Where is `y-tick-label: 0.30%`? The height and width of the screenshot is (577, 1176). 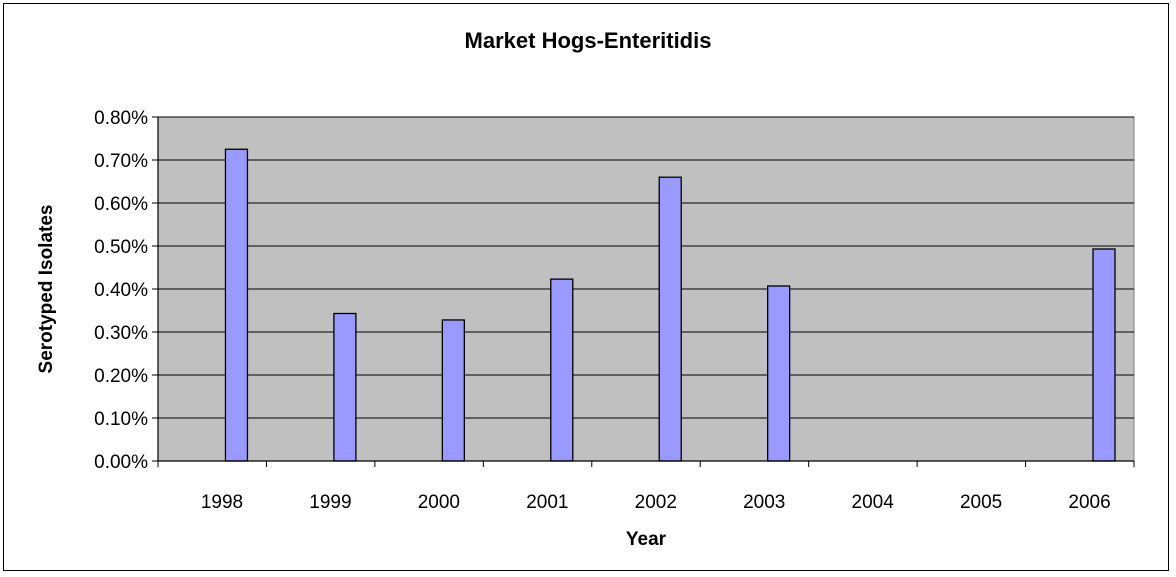 y-tick-label: 0.30% is located at coordinates (121, 333).